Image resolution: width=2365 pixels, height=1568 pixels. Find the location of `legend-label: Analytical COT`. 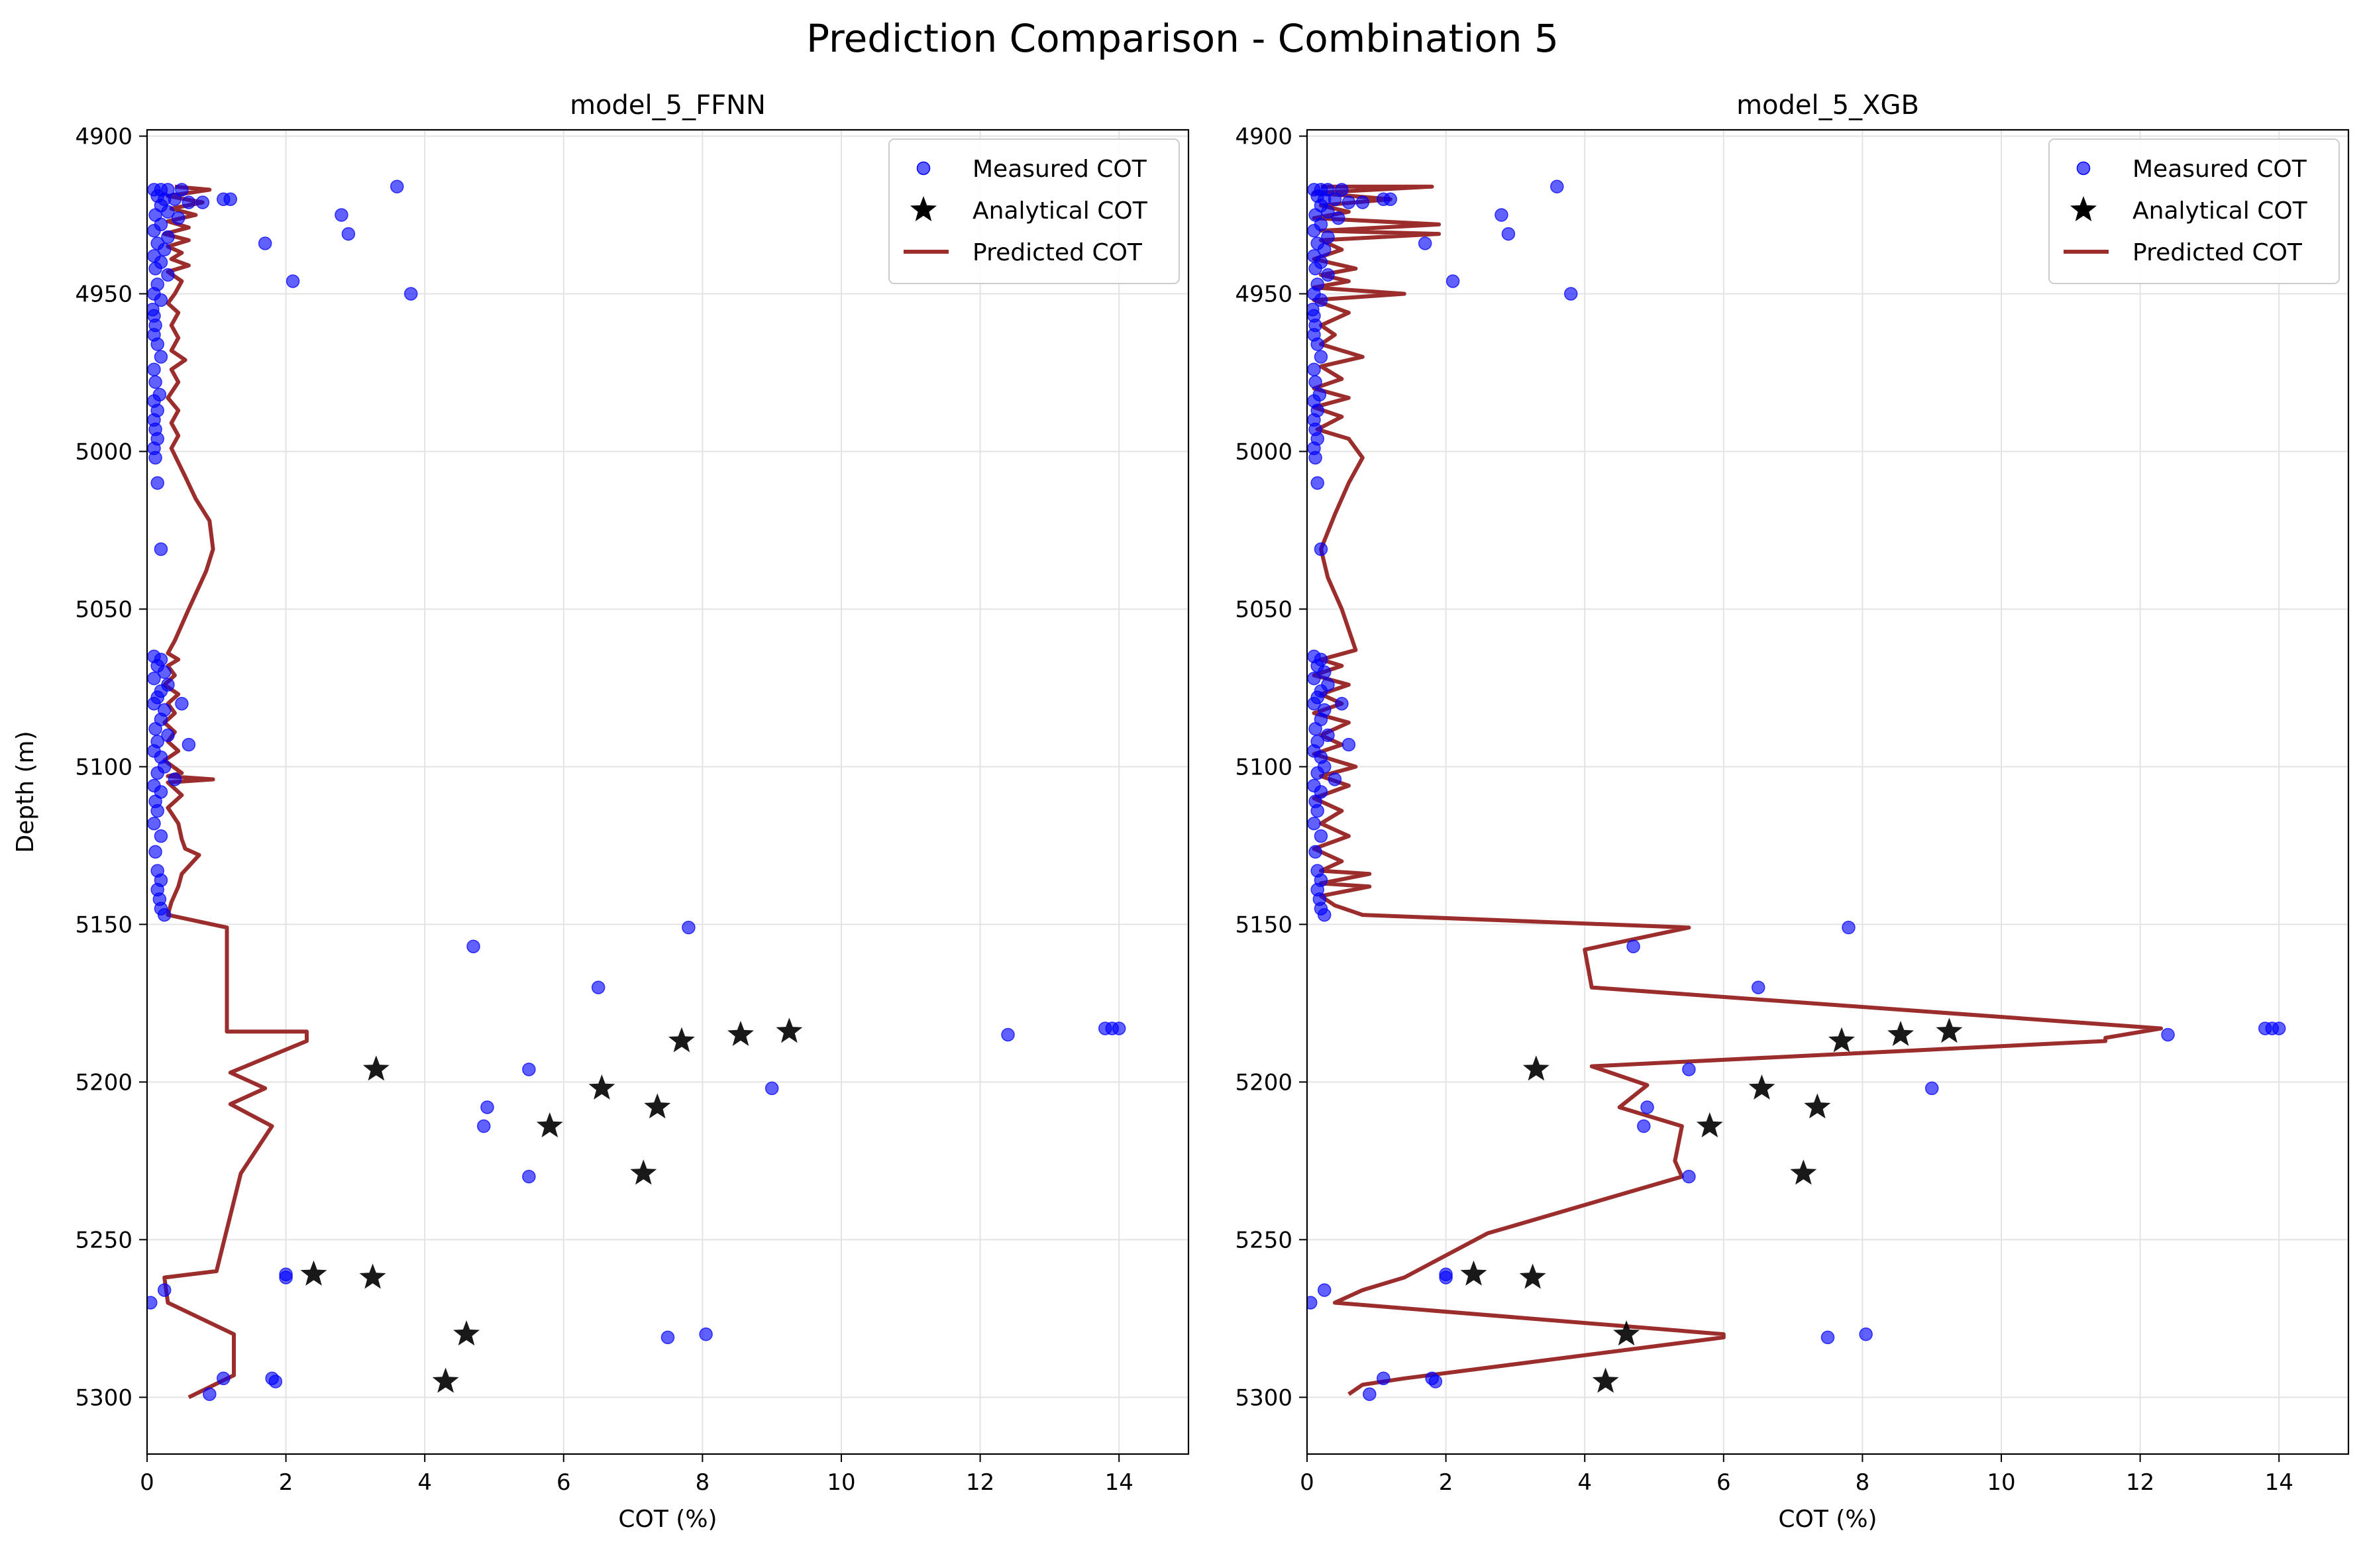

legend-label: Analytical COT is located at coordinates (1060, 211).